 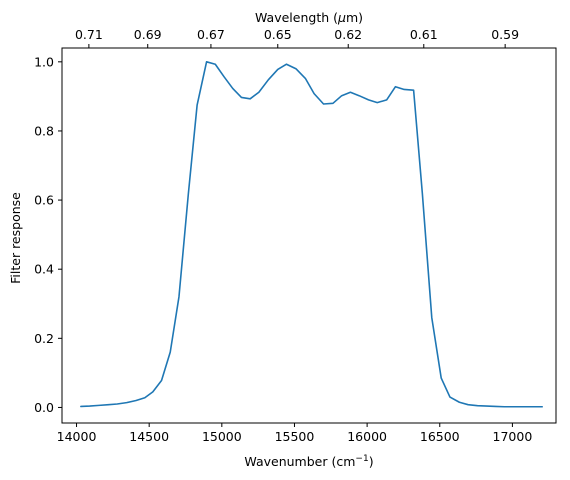 I want to click on x-tick-label-2: 15000, so click(x=222, y=436).